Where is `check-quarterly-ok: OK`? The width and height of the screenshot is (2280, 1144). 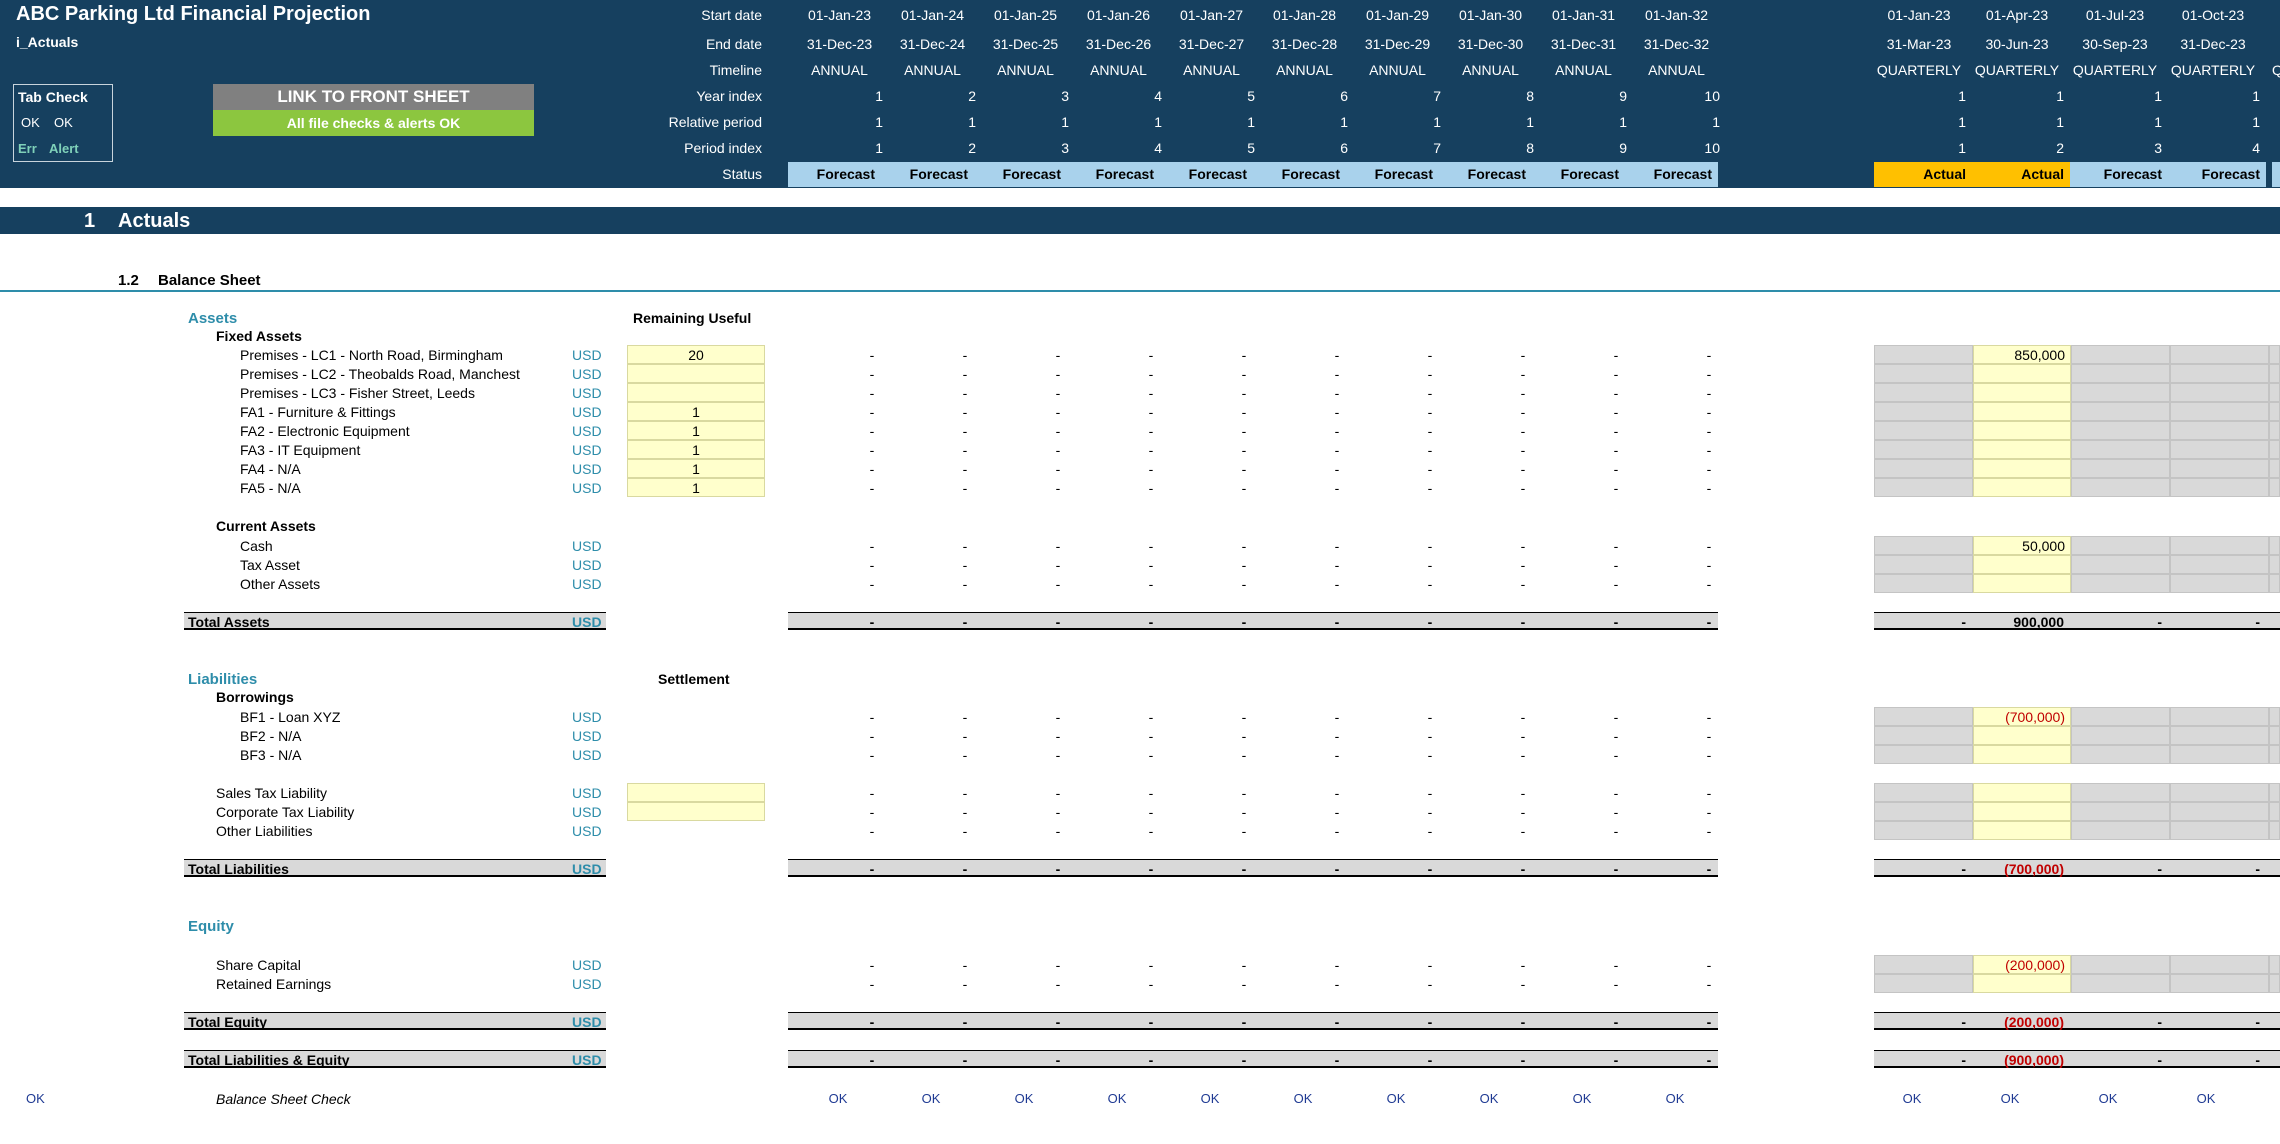
check-quarterly-ok: OK is located at coordinates (1912, 1098).